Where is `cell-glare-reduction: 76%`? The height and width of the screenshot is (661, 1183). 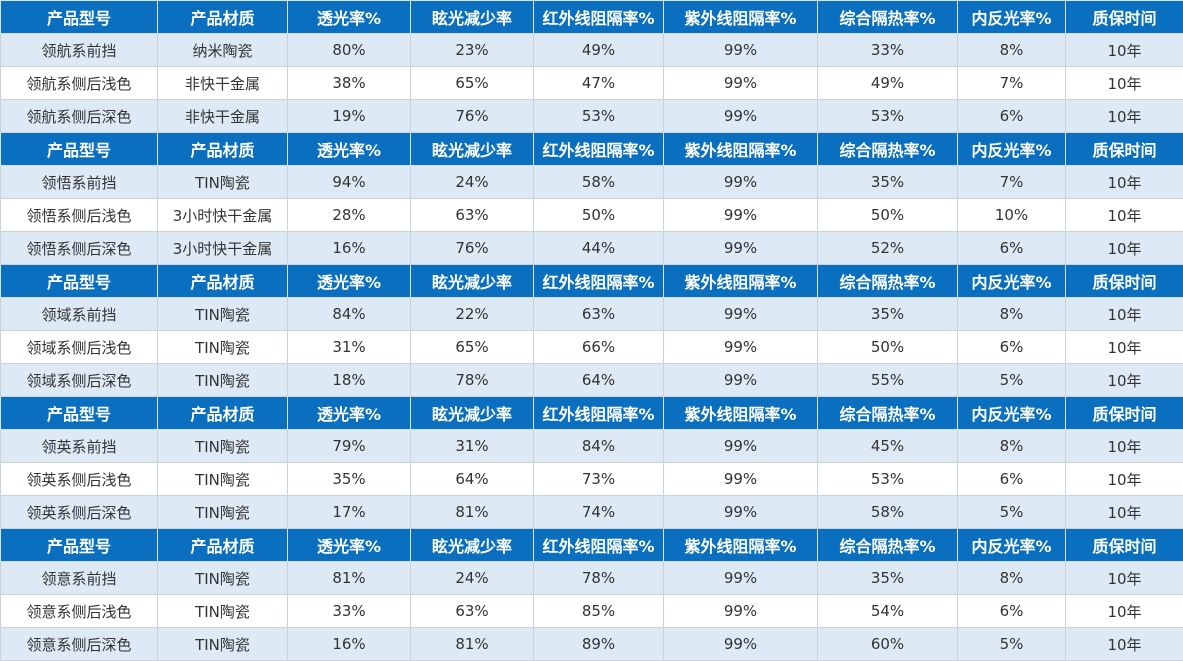 cell-glare-reduction: 76% is located at coordinates (472, 116).